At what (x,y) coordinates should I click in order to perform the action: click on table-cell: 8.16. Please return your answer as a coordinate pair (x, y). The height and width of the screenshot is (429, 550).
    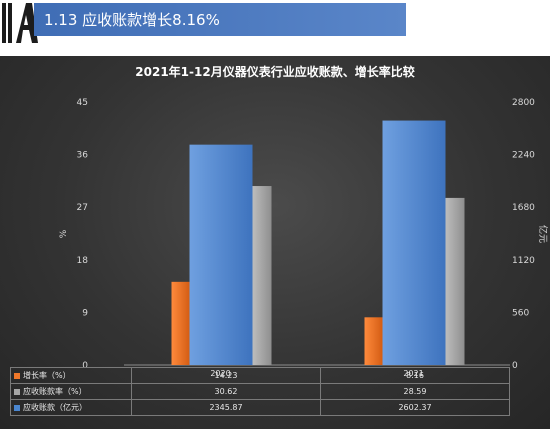
    Looking at the image, I should click on (415, 375).